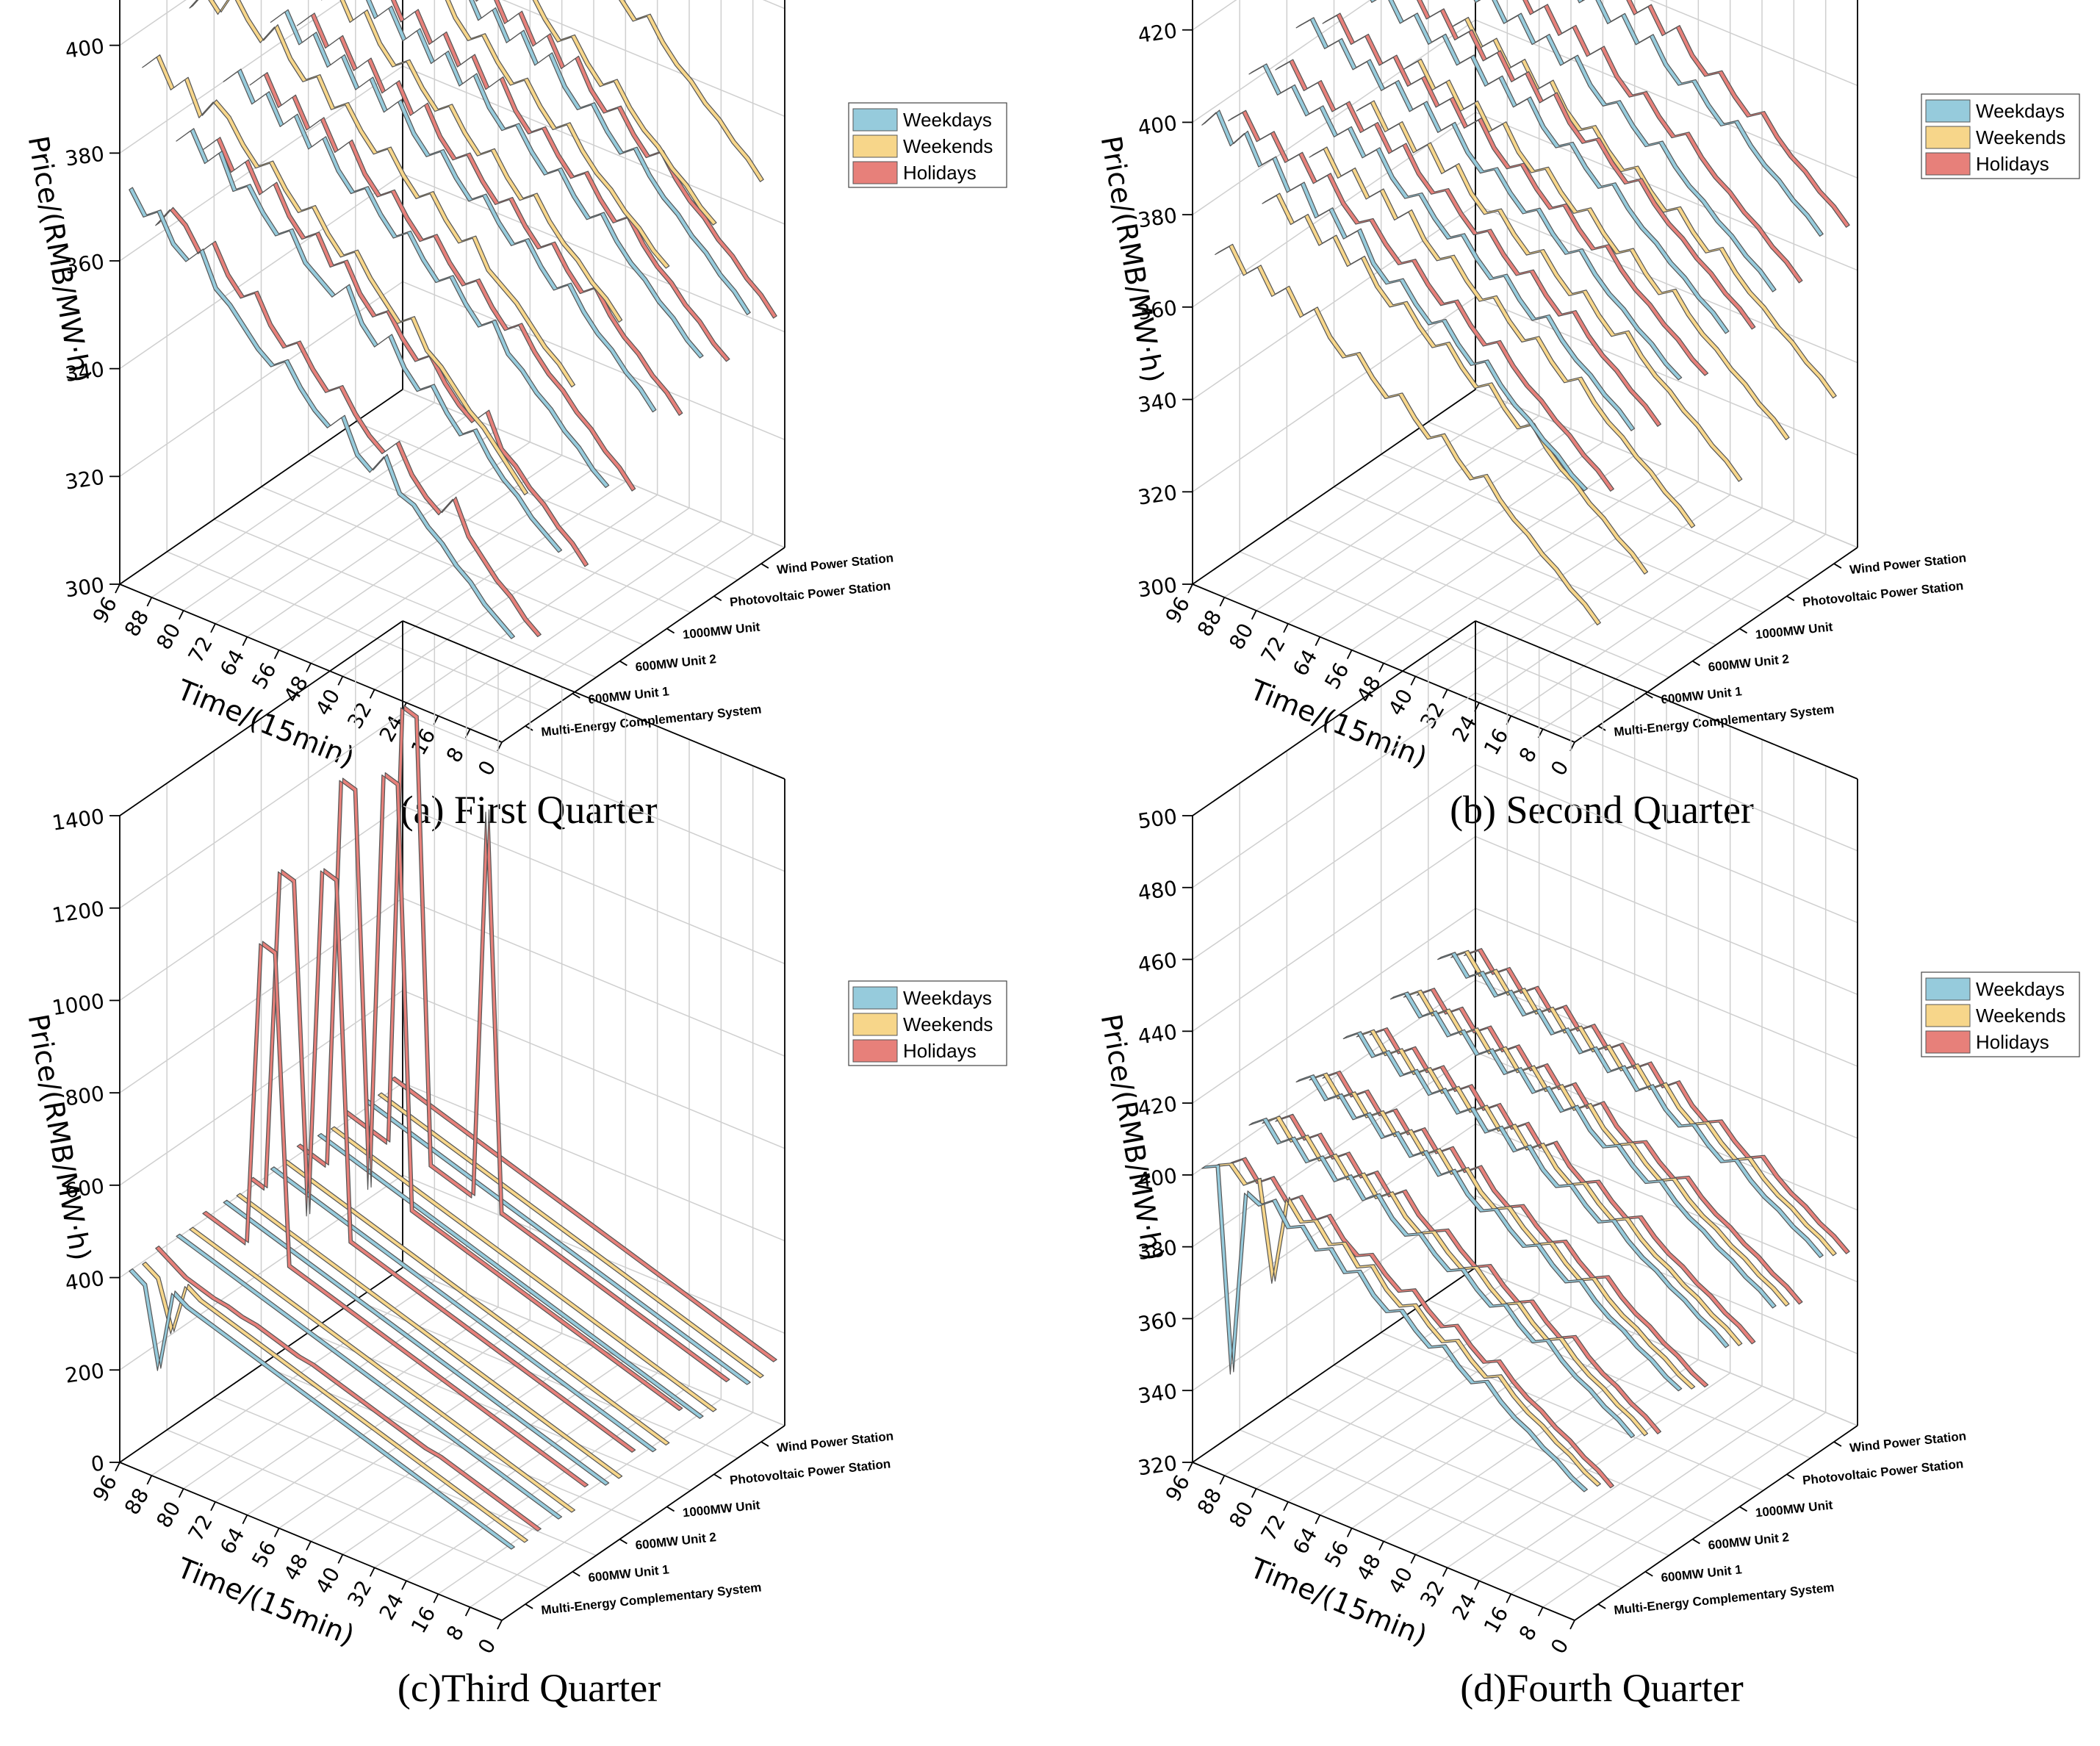 This screenshot has width=2100, height=1746. What do you see at coordinates (1157, 310) in the screenshot?
I see `z-tick-label: 360` at bounding box center [1157, 310].